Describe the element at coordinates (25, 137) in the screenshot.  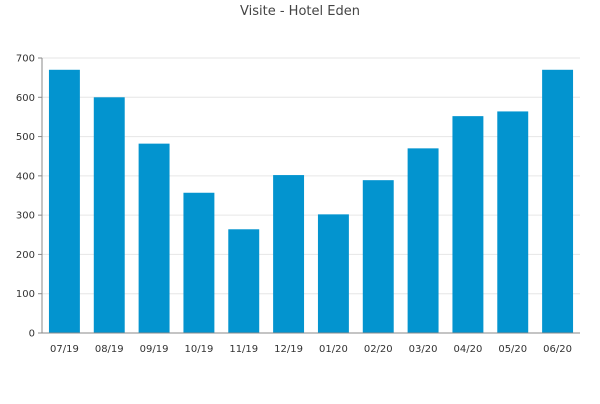
I see `y-tick-label: 500` at that location.